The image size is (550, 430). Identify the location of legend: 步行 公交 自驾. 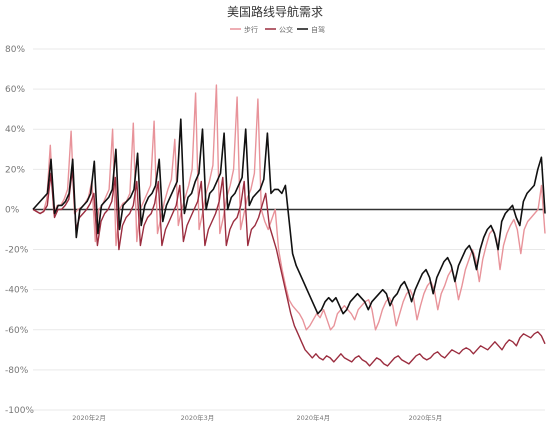
(277, 29).